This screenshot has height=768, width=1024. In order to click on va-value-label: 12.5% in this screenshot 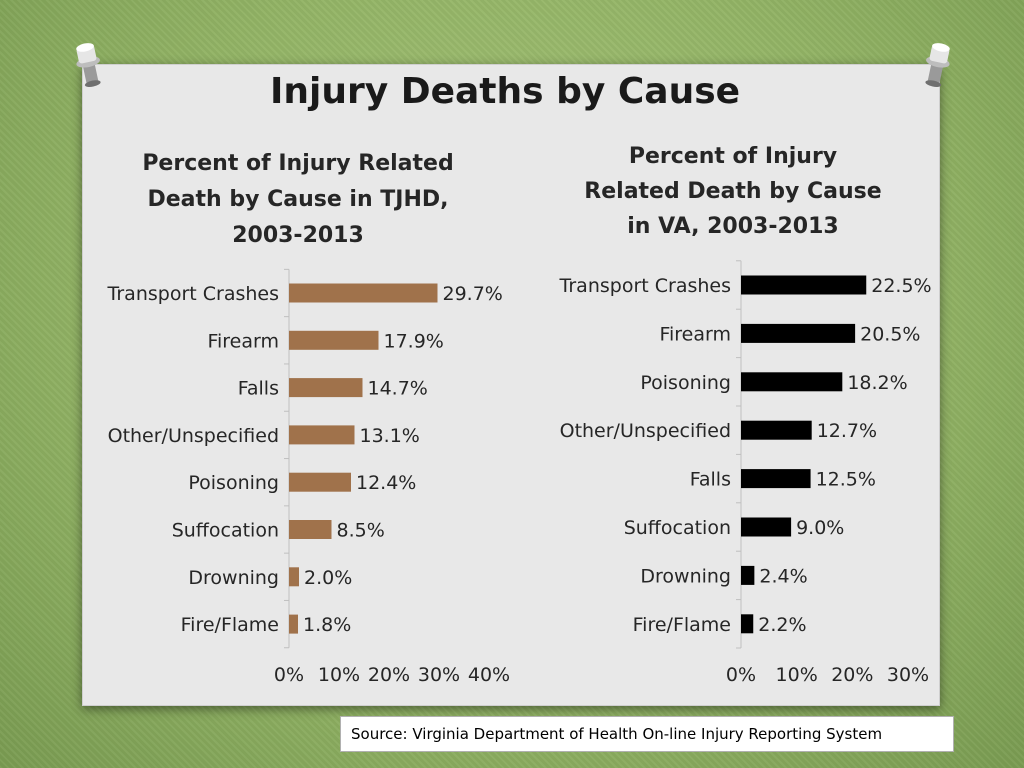, I will do `click(846, 480)`.